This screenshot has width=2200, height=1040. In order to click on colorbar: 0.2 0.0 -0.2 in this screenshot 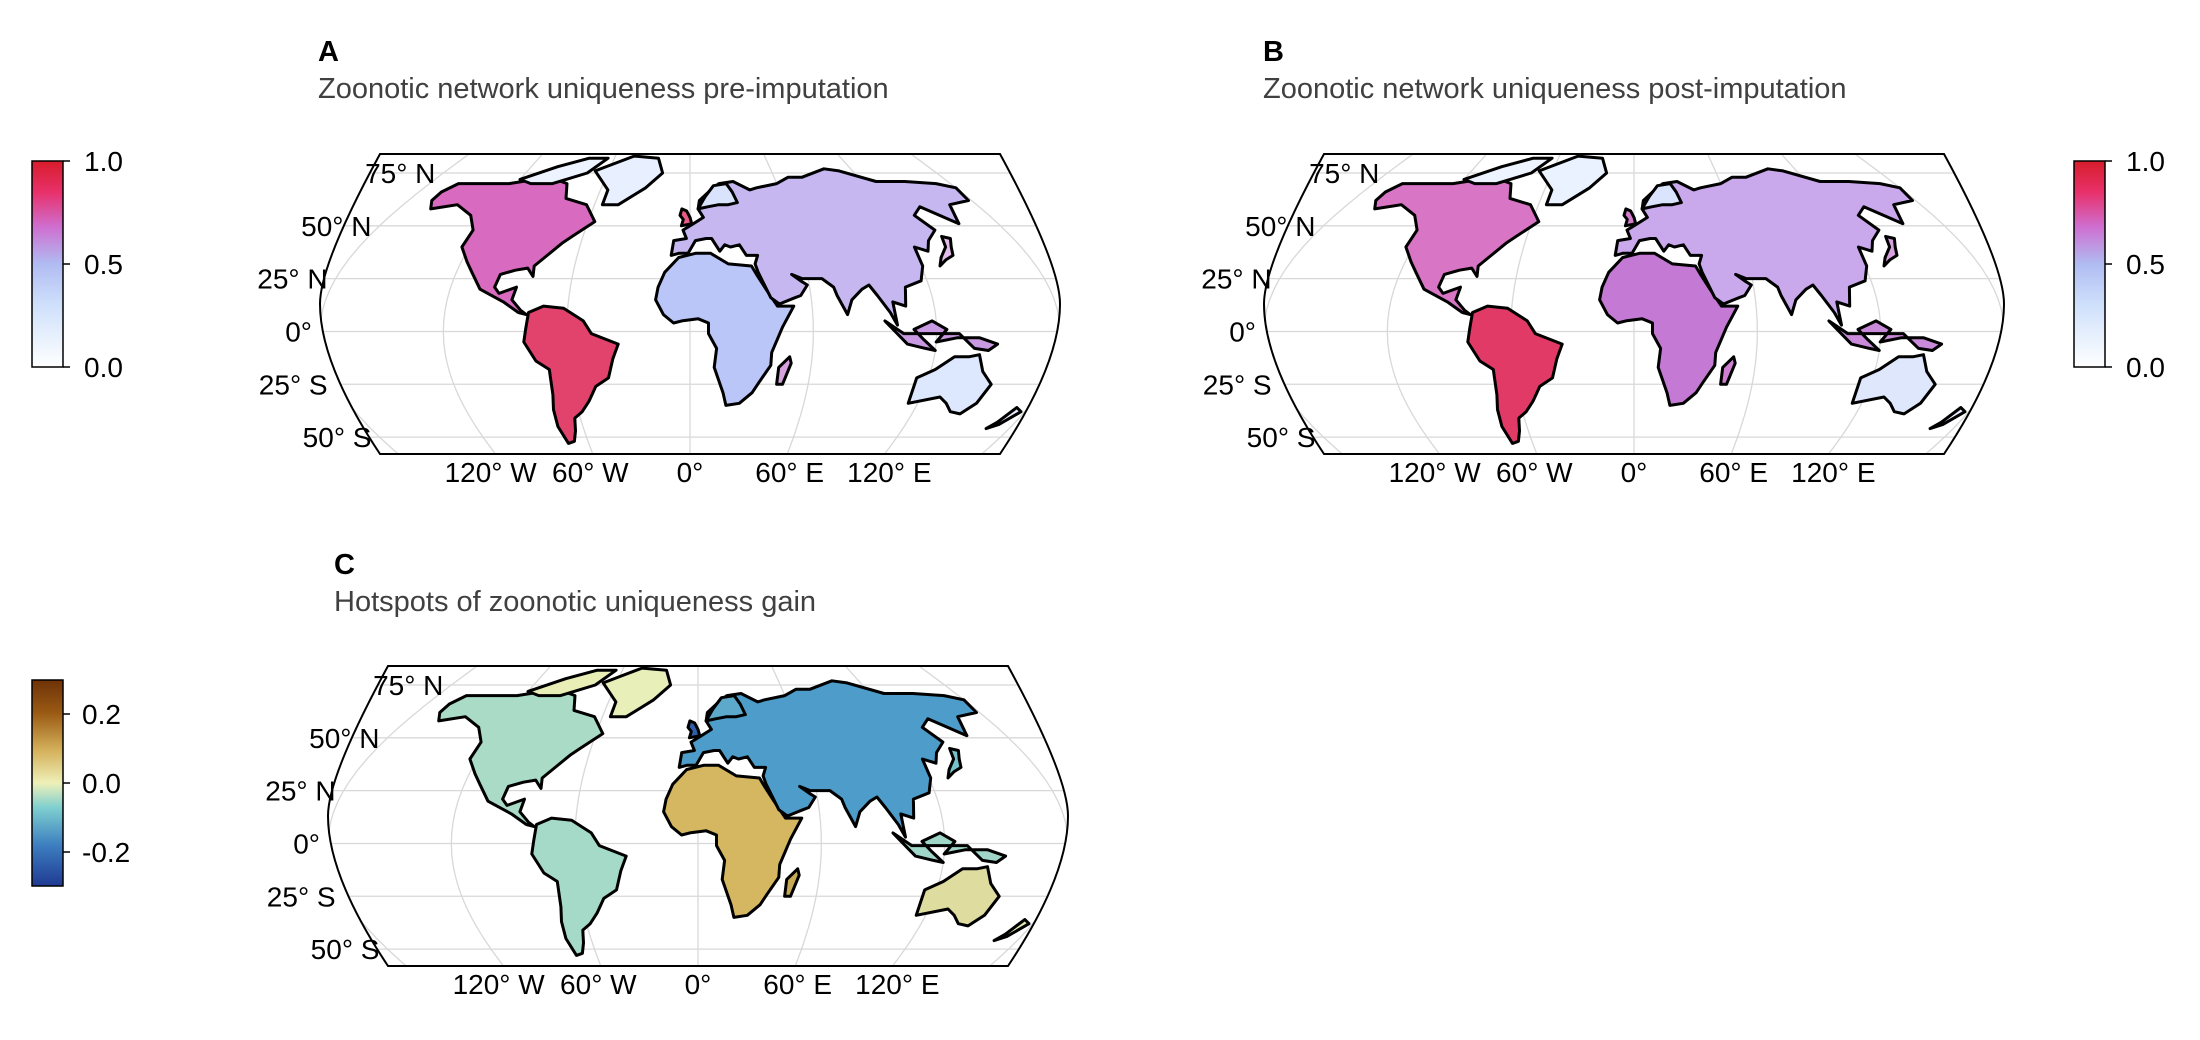, I will do `click(80, 783)`.